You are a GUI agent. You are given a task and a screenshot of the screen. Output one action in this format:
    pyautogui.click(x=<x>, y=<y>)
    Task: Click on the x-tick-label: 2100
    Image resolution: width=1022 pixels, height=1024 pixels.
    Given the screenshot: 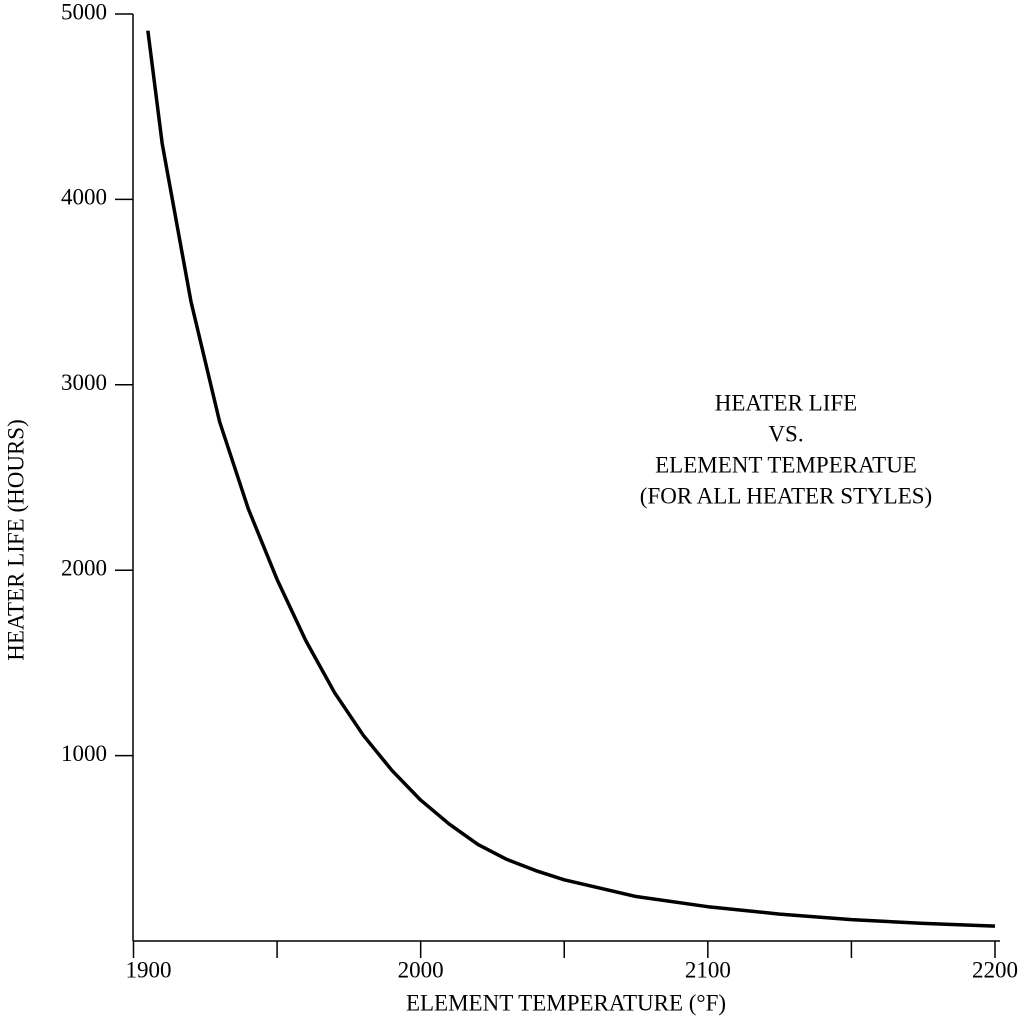 What is the action you would take?
    pyautogui.click(x=708, y=969)
    